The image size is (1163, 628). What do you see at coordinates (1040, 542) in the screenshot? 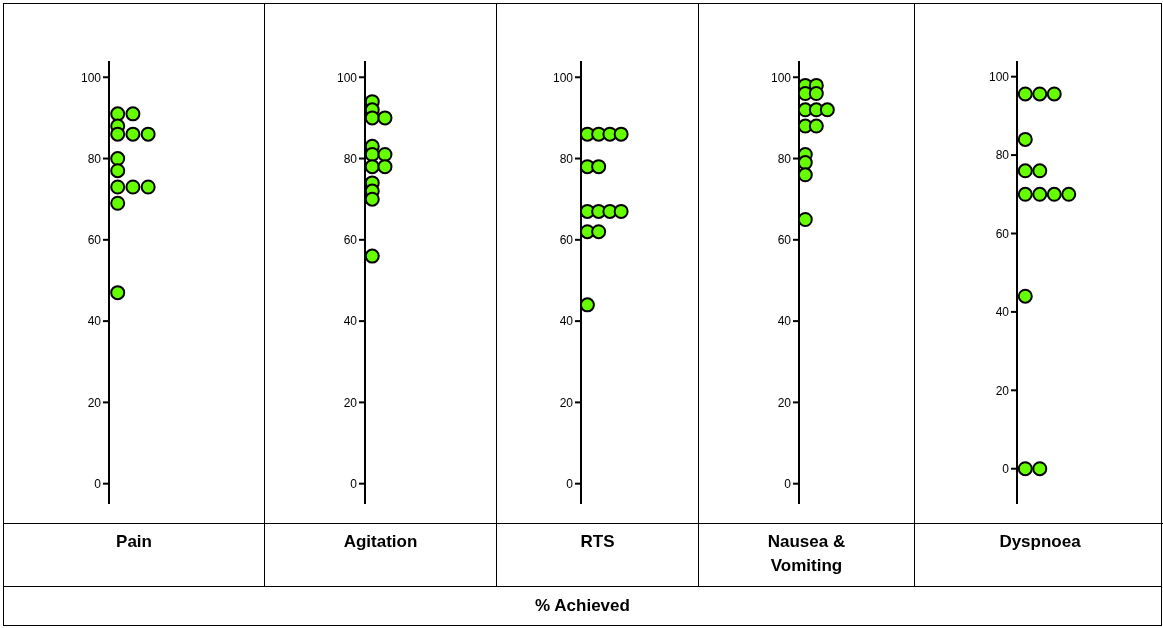
I see `x-tick-label: Dyspnoea` at bounding box center [1040, 542].